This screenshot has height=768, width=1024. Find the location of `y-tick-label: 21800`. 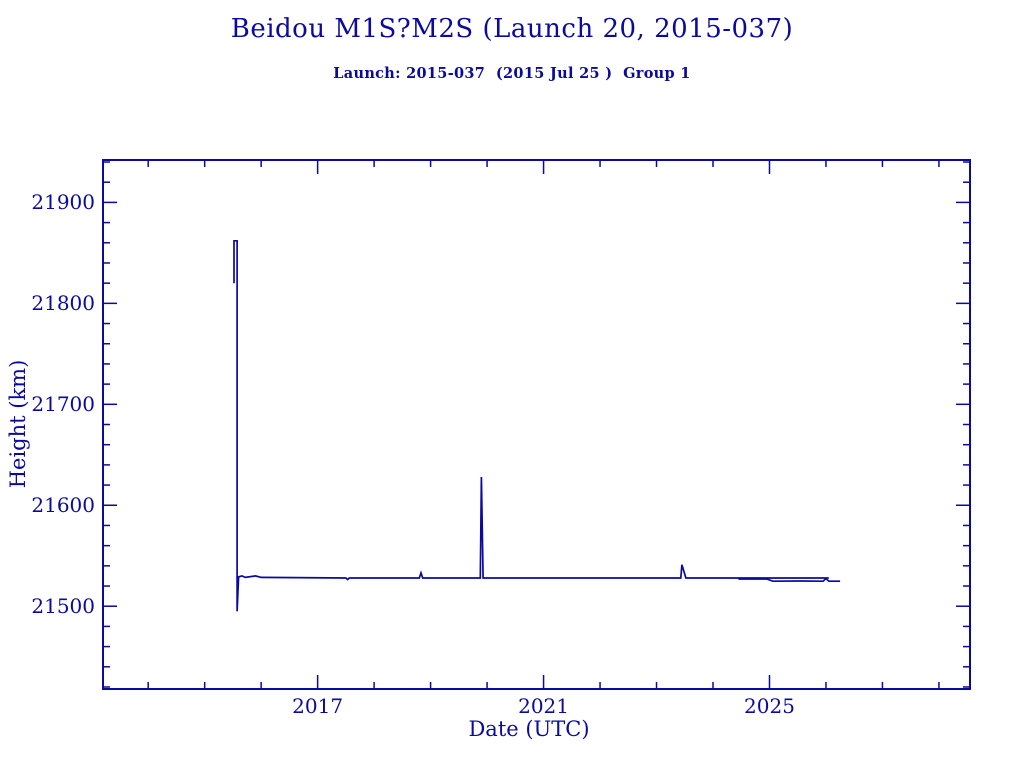

y-tick-label: 21800 is located at coordinates (63, 303).